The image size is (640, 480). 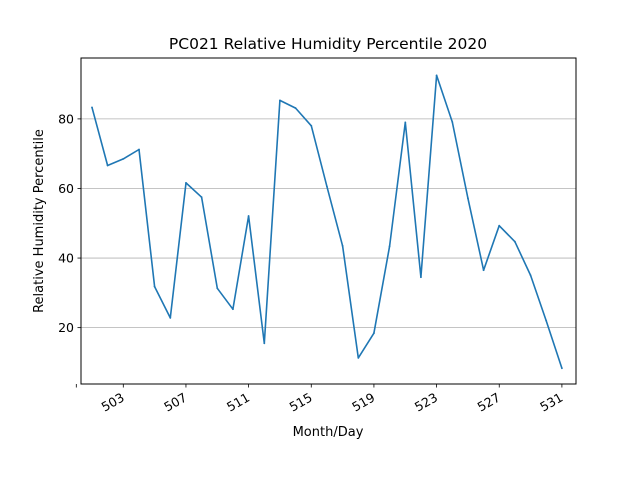 I want to click on y-axis: 20 40 60 80, so click(x=69, y=223).